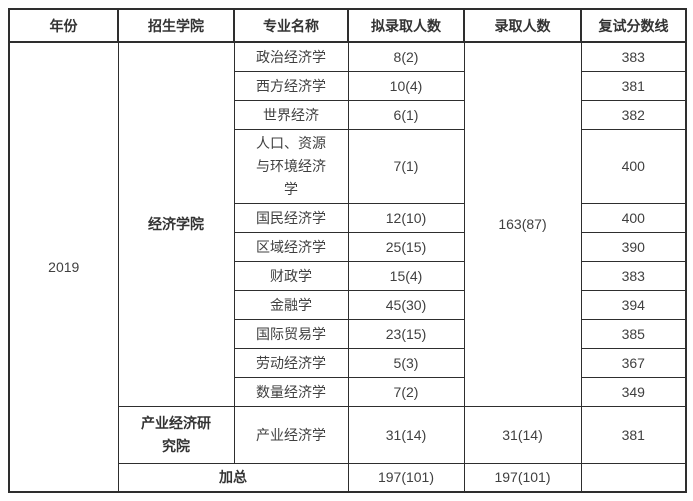  Describe the element at coordinates (522, 25) in the screenshot. I see `header-admitted-count: 录取人数` at that location.